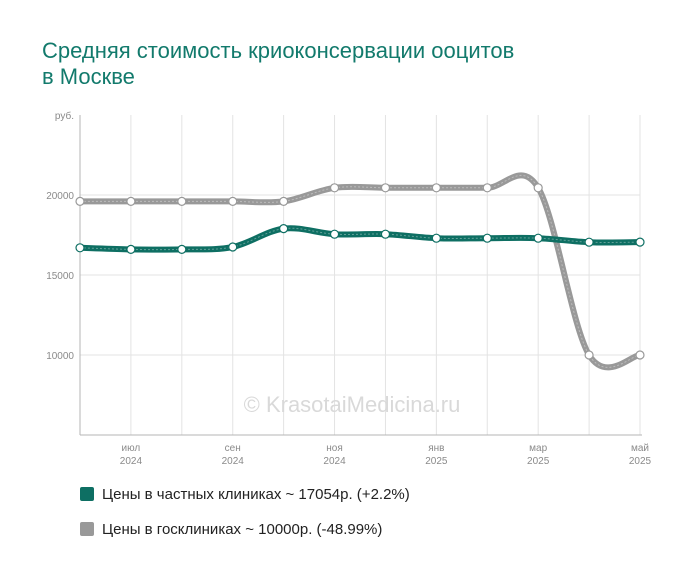  I want to click on x-tick-label-month: июл, so click(131, 448).